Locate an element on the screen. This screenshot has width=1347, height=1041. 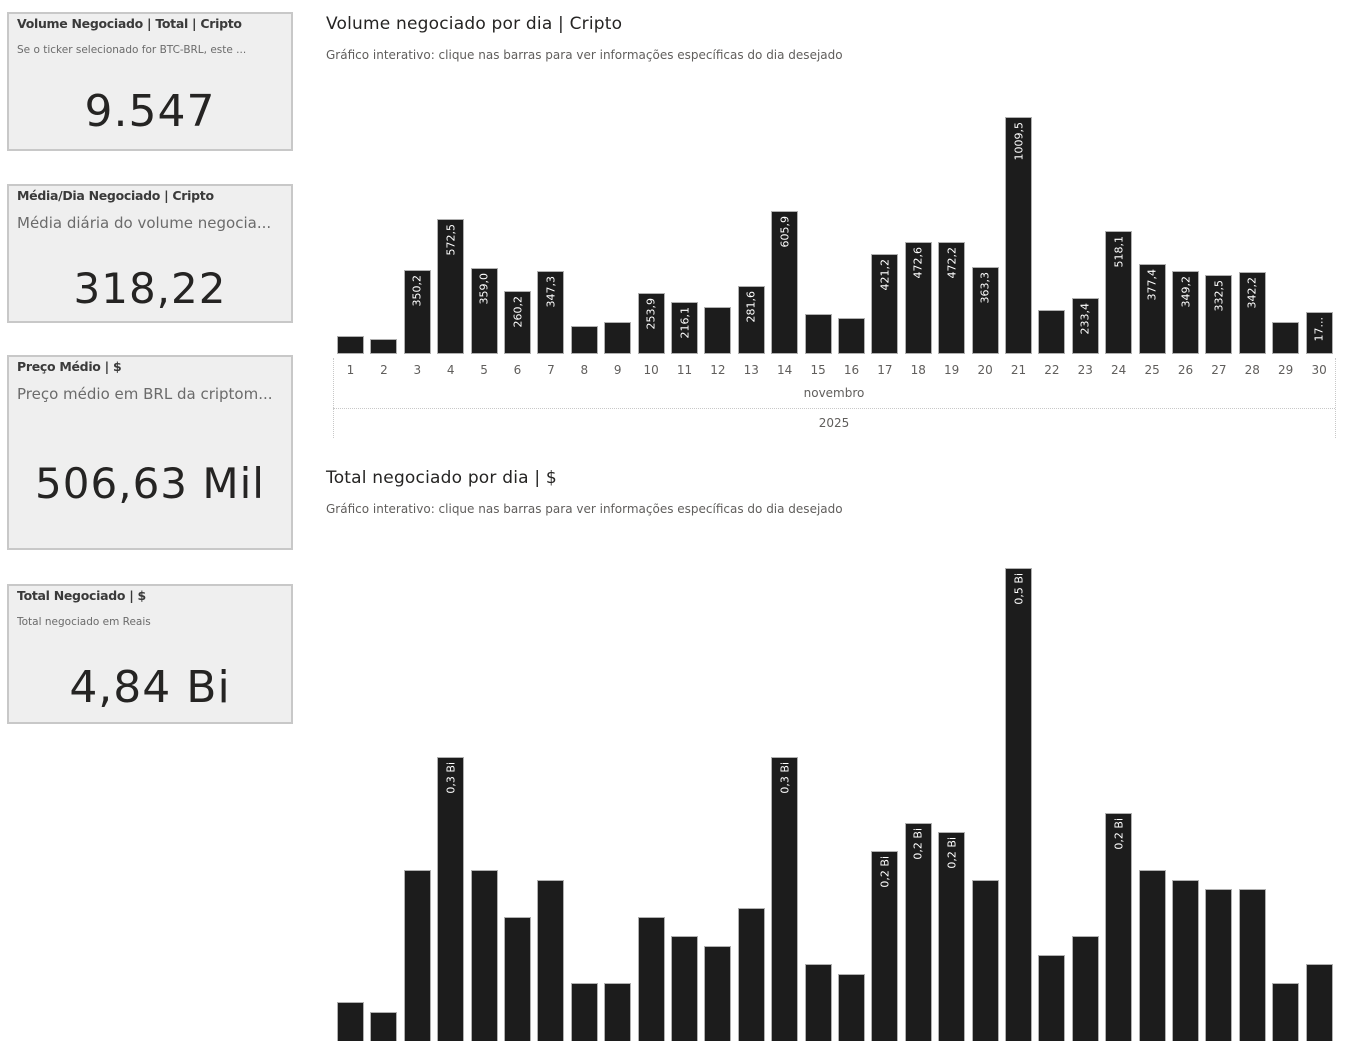
bar-day-21: 0,5 Bi is located at coordinates (1018, 805).